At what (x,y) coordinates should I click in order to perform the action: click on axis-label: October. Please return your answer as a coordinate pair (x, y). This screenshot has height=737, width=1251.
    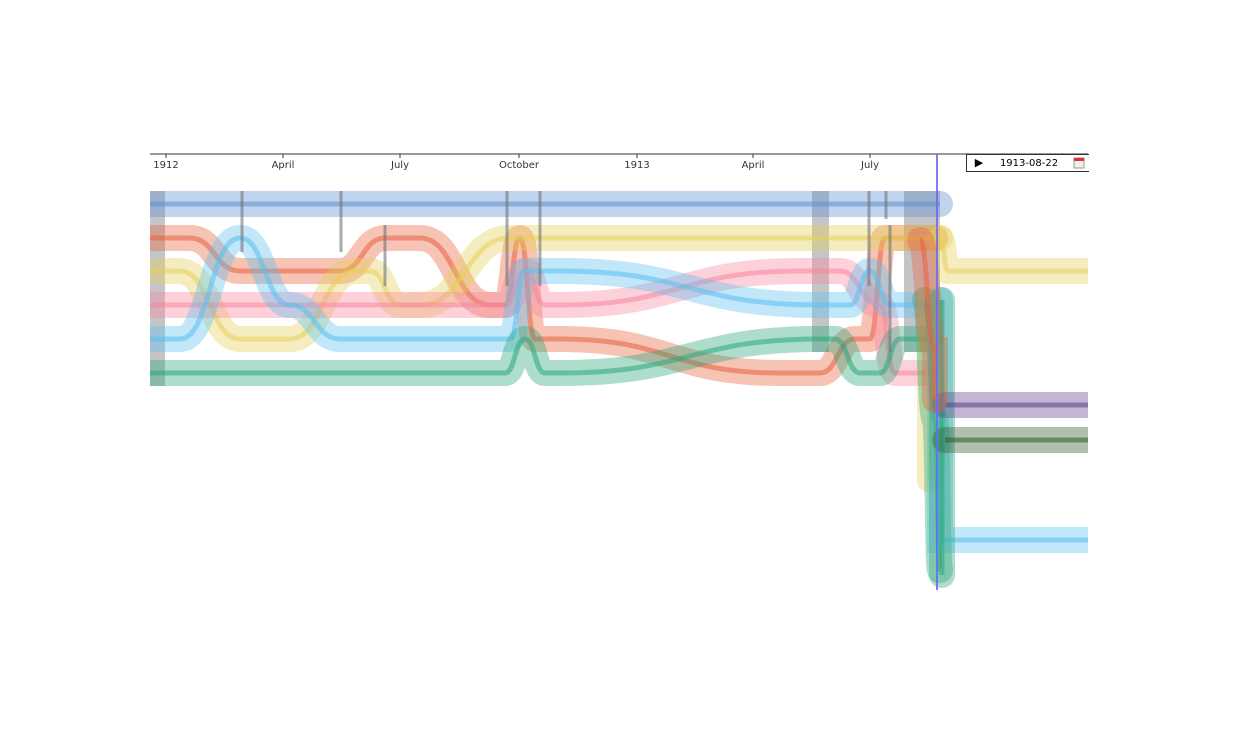
    Looking at the image, I should click on (519, 165).